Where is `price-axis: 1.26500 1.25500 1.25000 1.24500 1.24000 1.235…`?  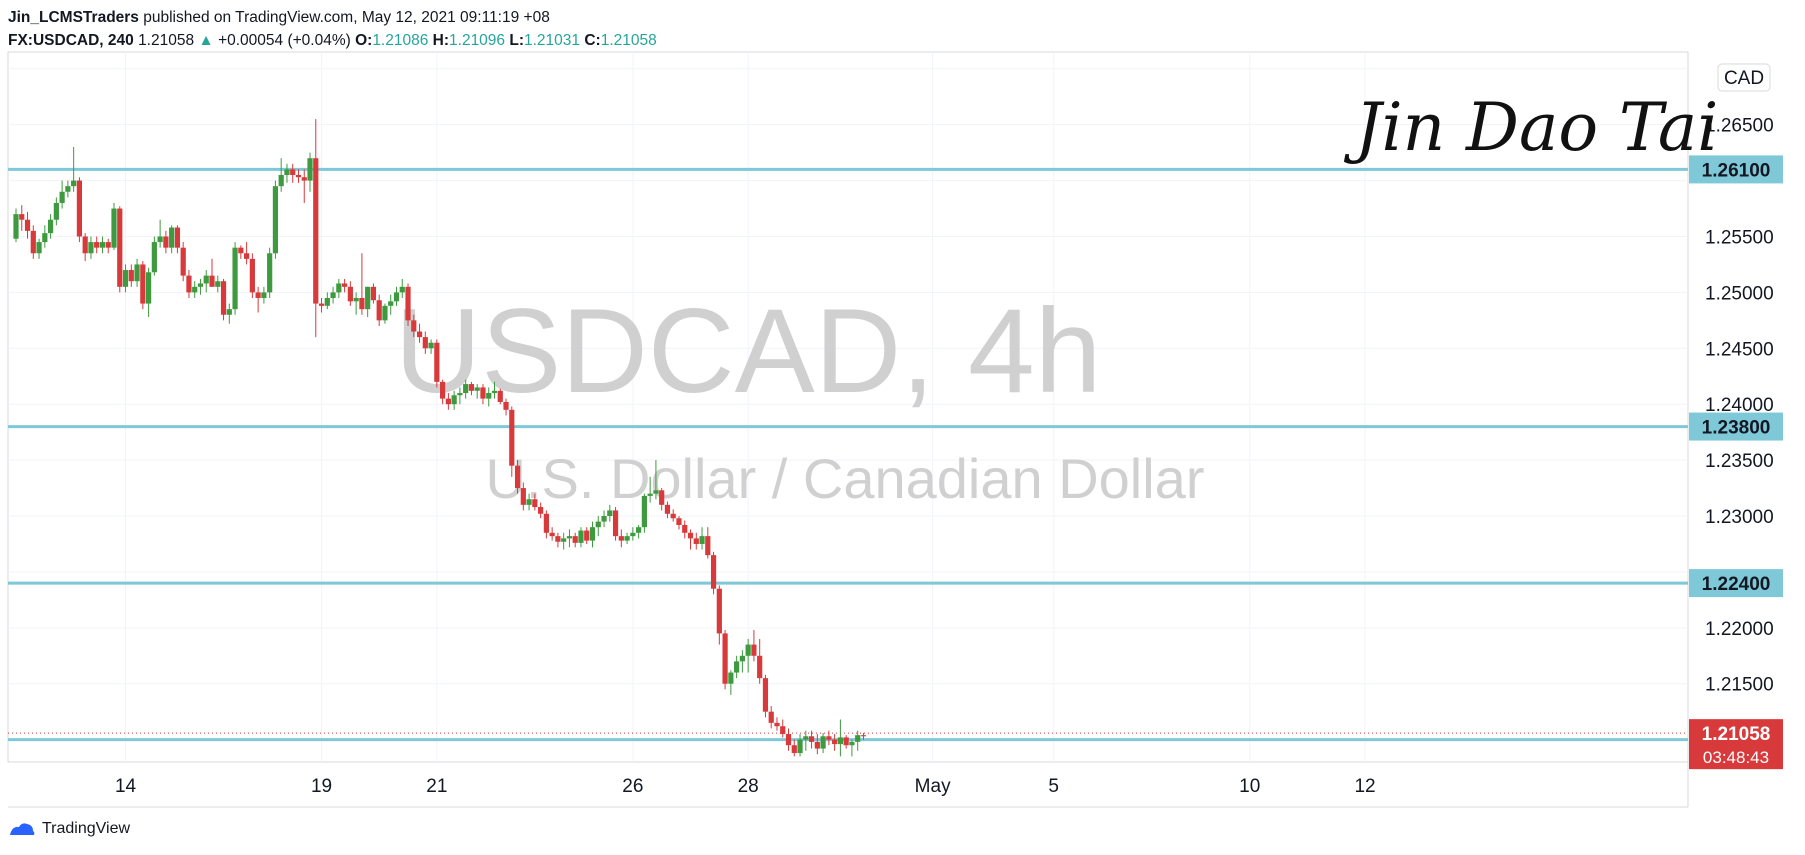 price-axis: 1.26500 1.25500 1.25000 1.24500 1.24000 1.235… is located at coordinates (1739, 406).